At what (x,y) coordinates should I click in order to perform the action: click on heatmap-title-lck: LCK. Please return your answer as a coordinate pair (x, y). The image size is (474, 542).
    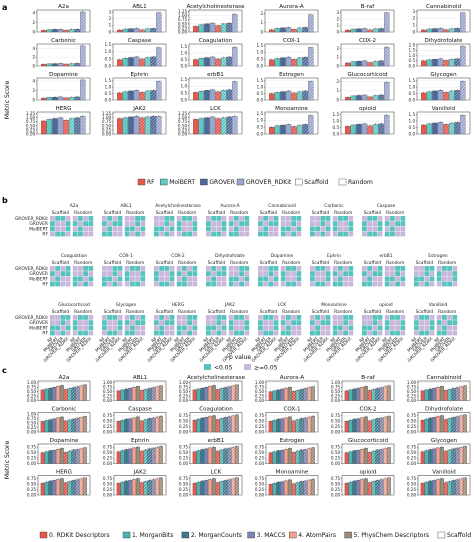
    Looking at the image, I should click on (282, 305).